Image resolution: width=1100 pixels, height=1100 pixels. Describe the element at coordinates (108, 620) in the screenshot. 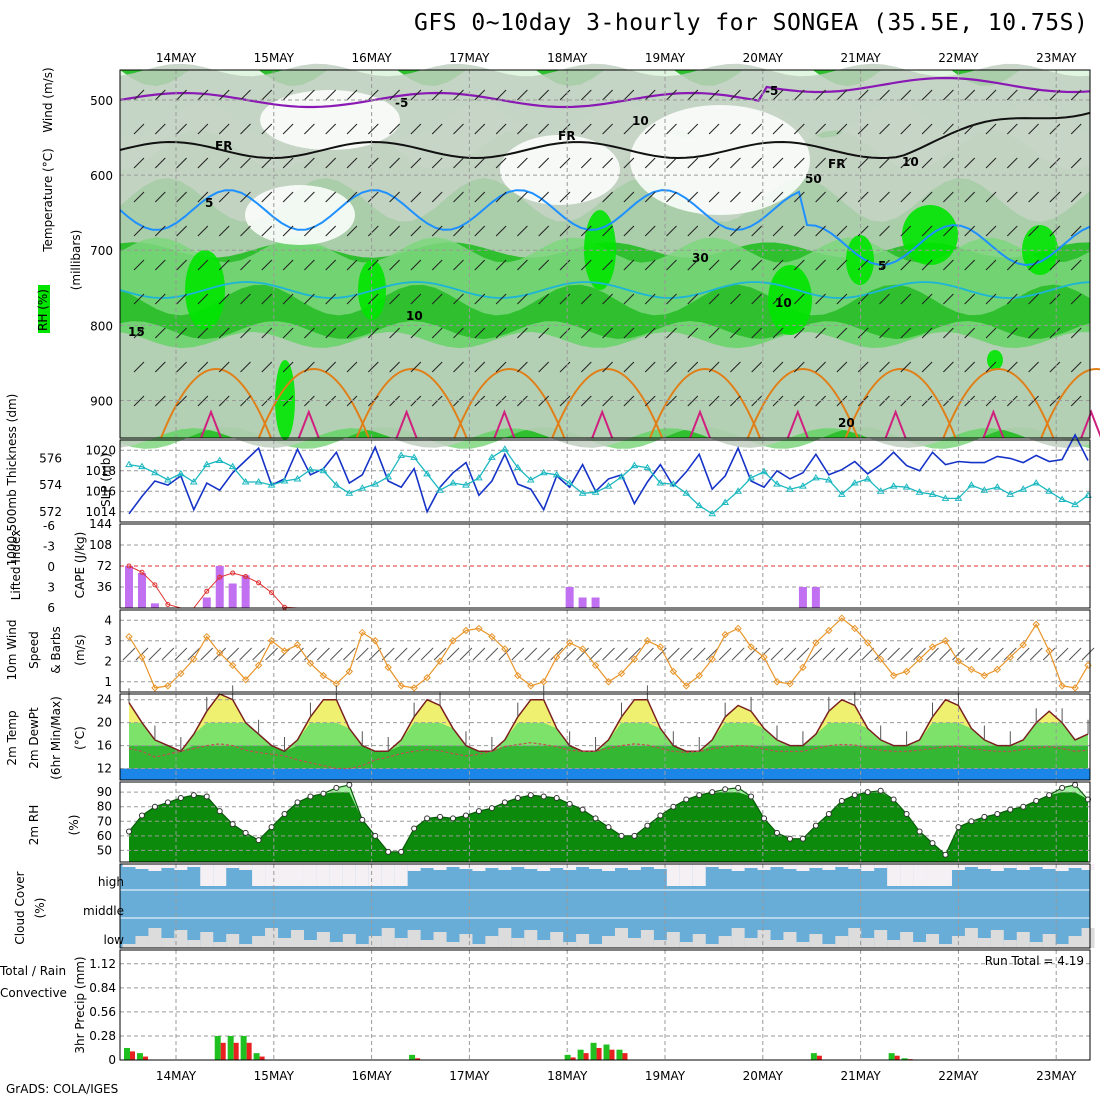

I see `wind-tick-label: 4` at that location.